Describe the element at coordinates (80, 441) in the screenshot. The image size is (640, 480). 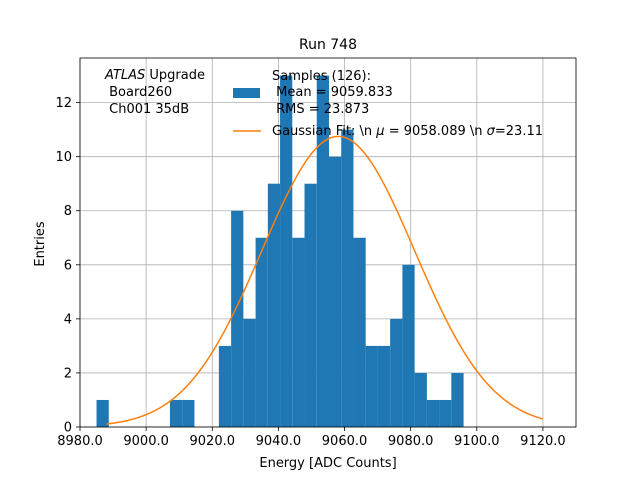
I see `x-tick-label: 8980.0` at that location.